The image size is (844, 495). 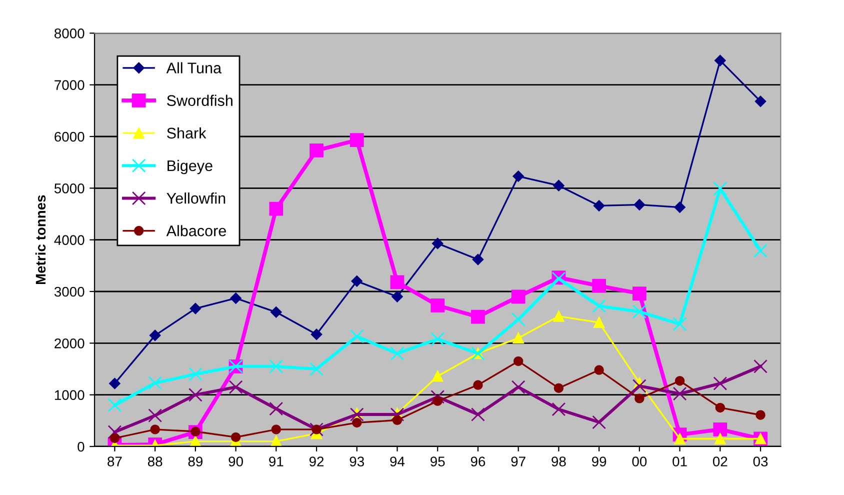 I want to click on legend-label: Shark, so click(x=186, y=133).